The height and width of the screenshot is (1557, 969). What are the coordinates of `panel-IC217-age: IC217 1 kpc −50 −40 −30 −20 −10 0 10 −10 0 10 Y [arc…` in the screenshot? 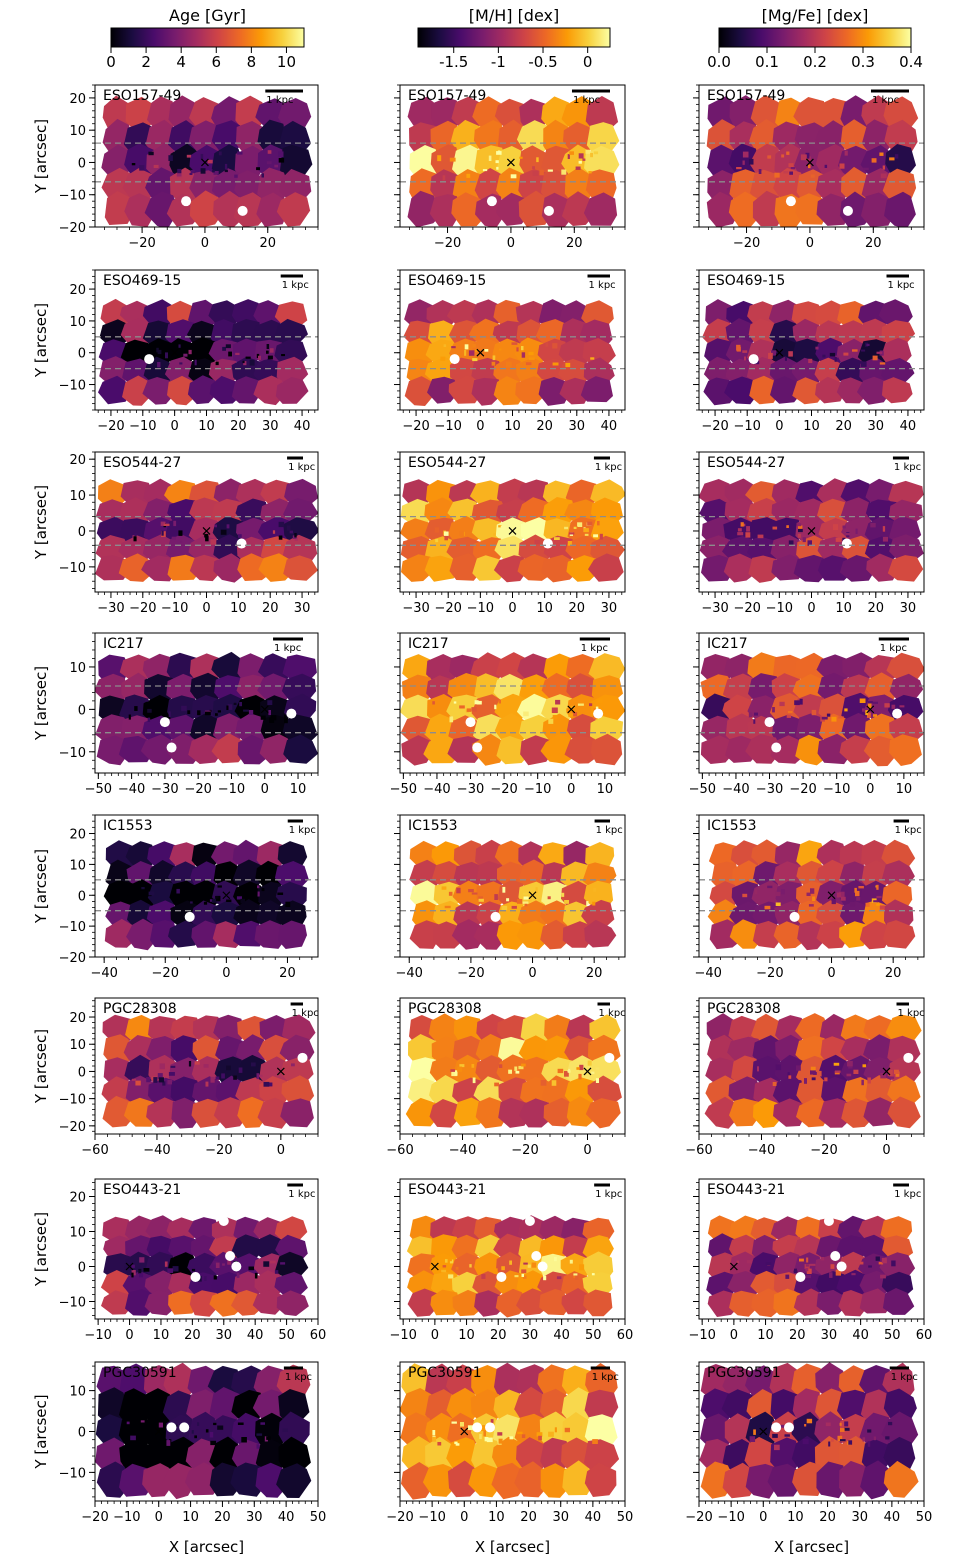 It's located at (175, 714).